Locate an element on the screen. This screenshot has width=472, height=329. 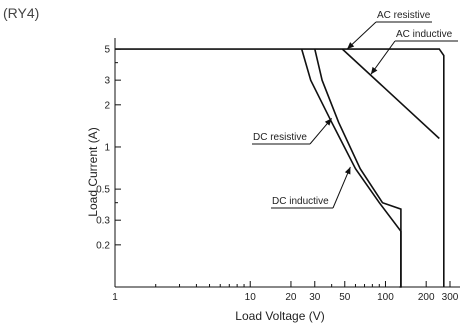
y-tick-label: 1 is located at coordinates (107, 147).